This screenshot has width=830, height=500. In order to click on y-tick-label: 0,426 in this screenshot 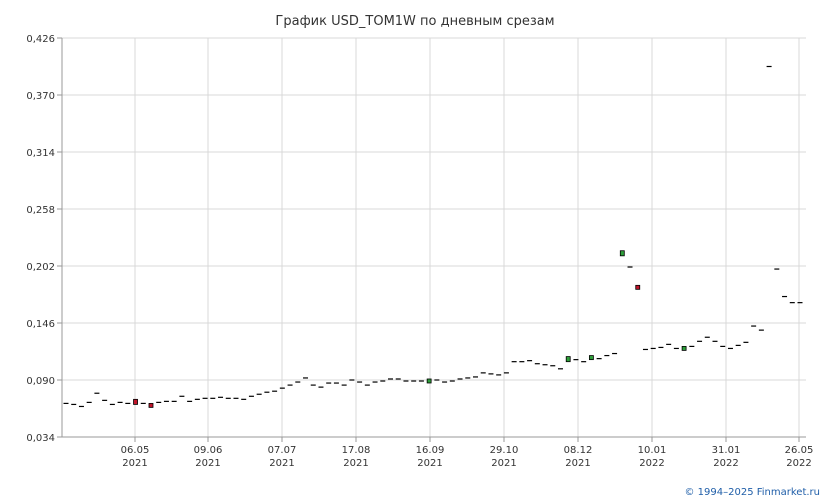, I will do `click(40, 39)`.